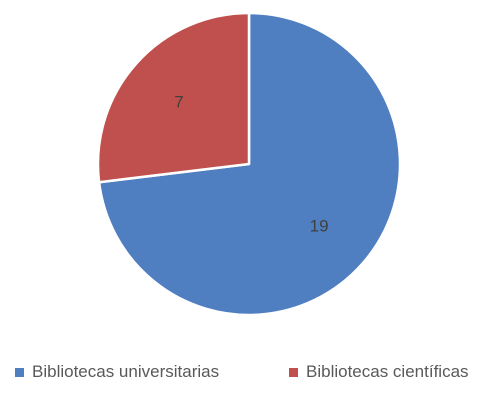  I want to click on pie-slice-bibliotecas-cientificas, so click(173, 97).